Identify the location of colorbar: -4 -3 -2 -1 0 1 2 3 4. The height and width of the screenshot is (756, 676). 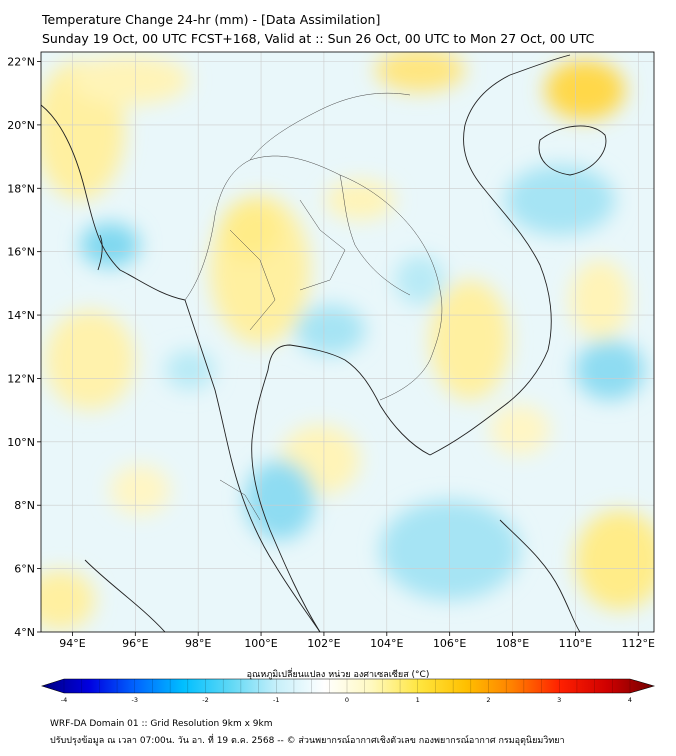
(348, 691).